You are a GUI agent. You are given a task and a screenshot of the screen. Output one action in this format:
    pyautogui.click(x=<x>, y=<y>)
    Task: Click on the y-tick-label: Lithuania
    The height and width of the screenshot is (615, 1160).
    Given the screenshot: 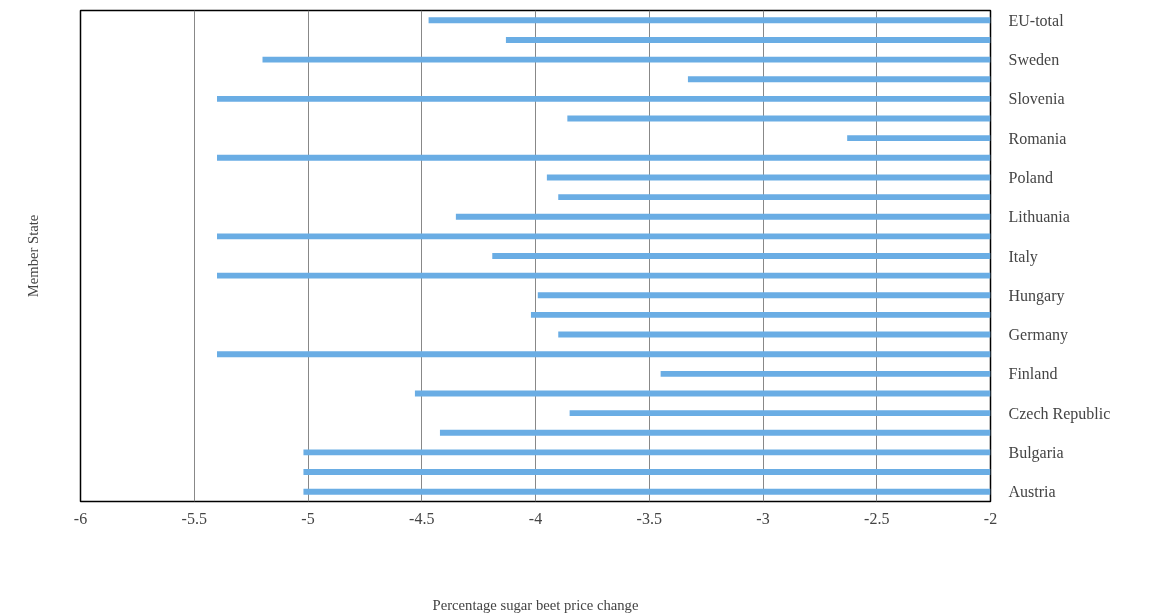 What is the action you would take?
    pyautogui.click(x=1039, y=217)
    